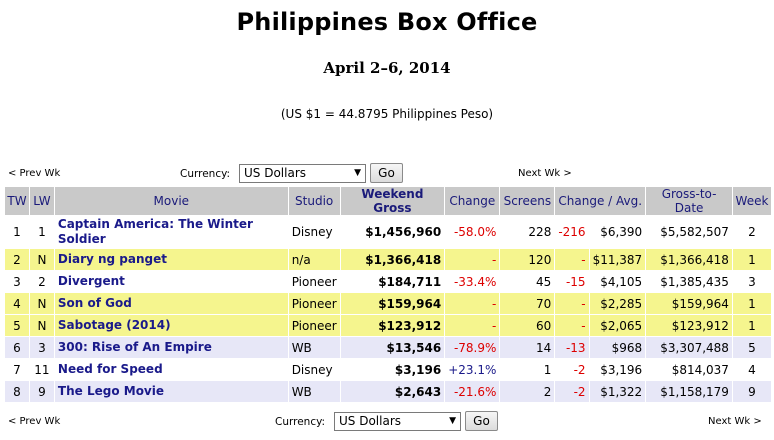 Image resolution: width=774 pixels, height=440 pixels. I want to click on screens-cell: 2, so click(527, 391).